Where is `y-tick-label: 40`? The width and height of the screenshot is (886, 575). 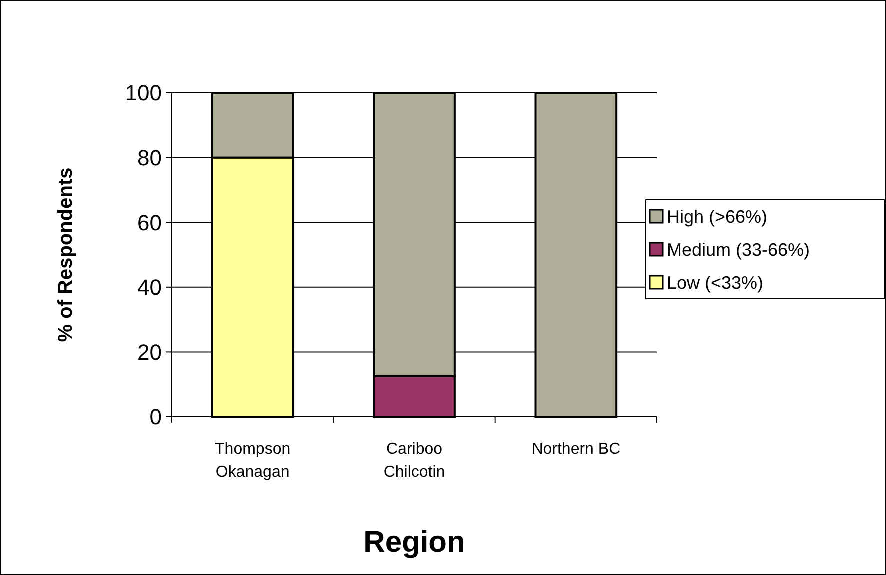 y-tick-label: 40 is located at coordinates (150, 287).